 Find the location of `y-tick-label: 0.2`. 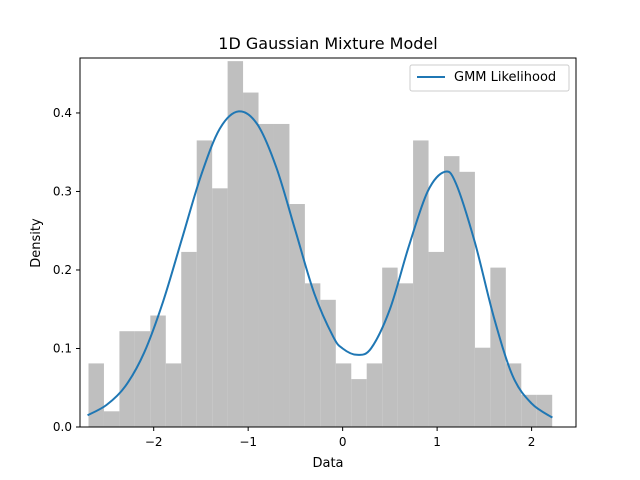

y-tick-label: 0.2 is located at coordinates (62, 270).